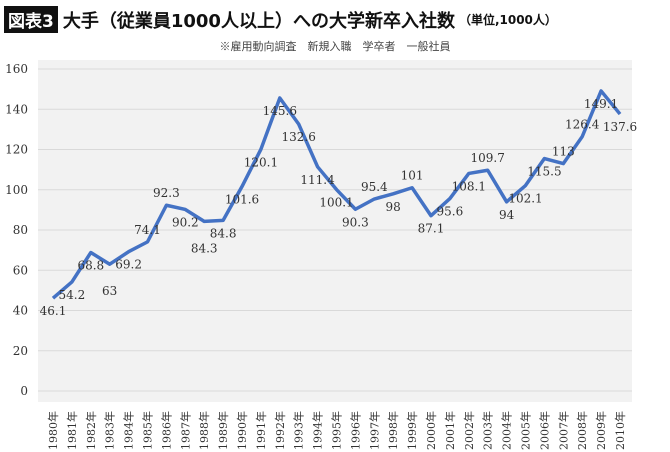  Describe the element at coordinates (299, 137) in the screenshot. I see `data-label: 132.6` at that location.